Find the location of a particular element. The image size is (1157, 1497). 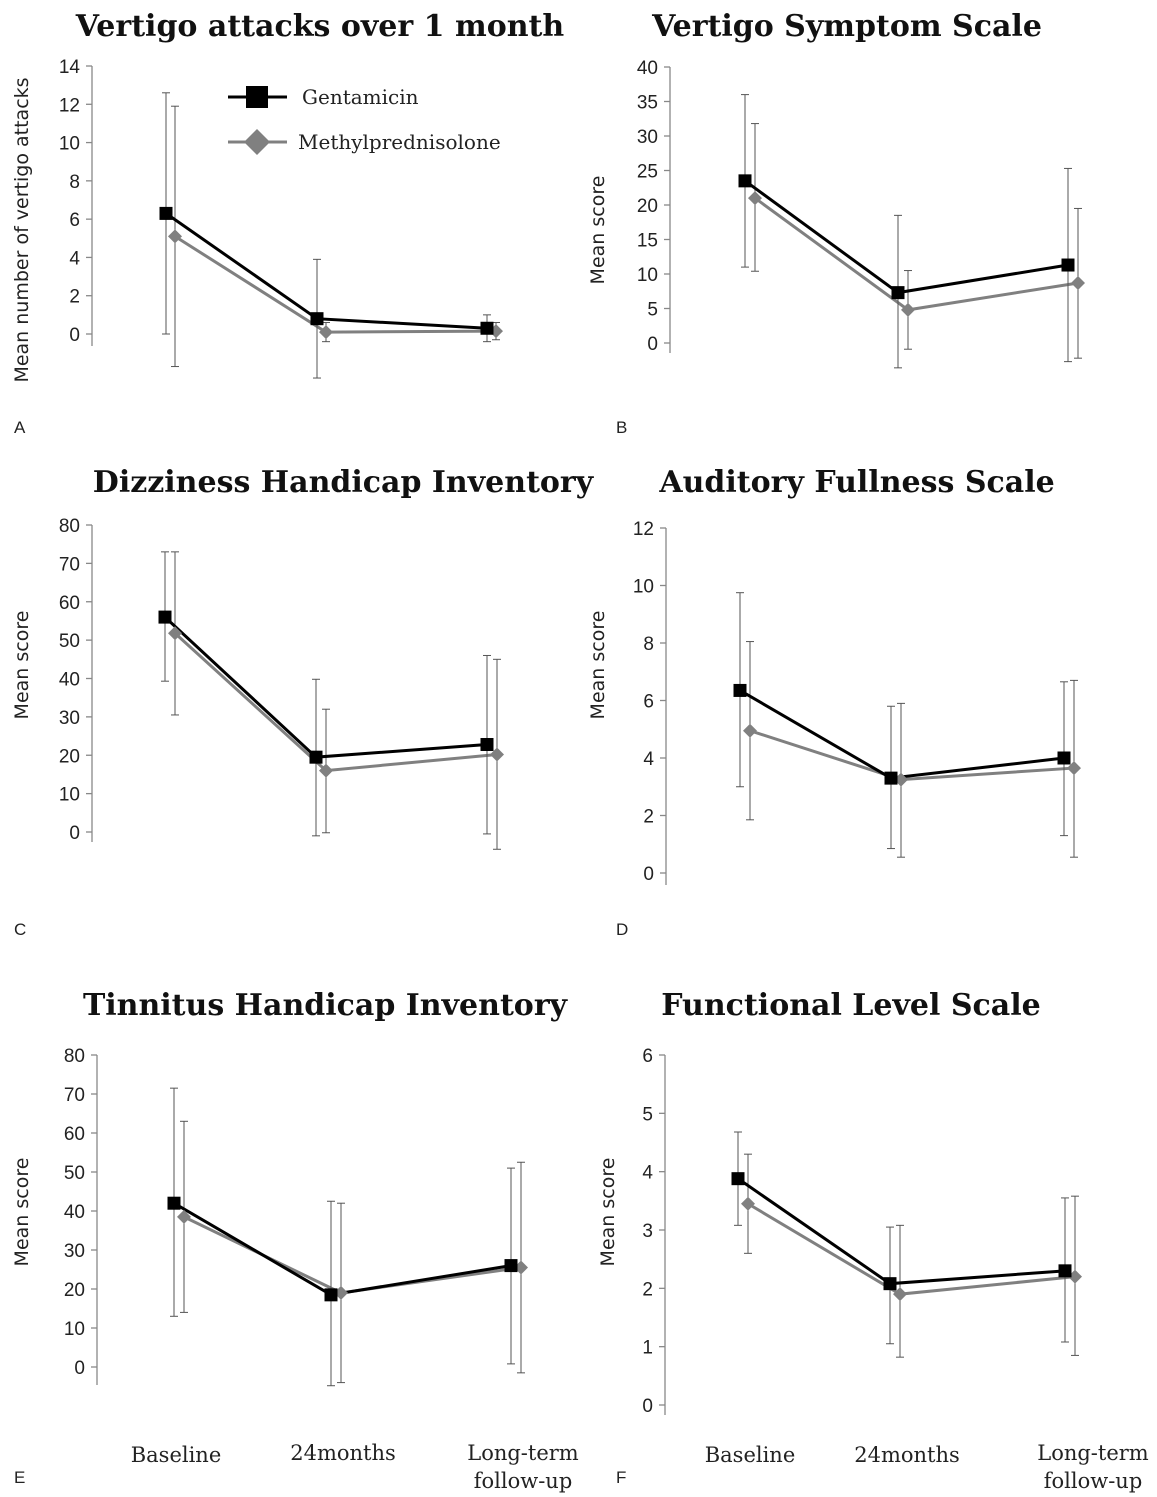

legend-marker-square is located at coordinates (257, 97).